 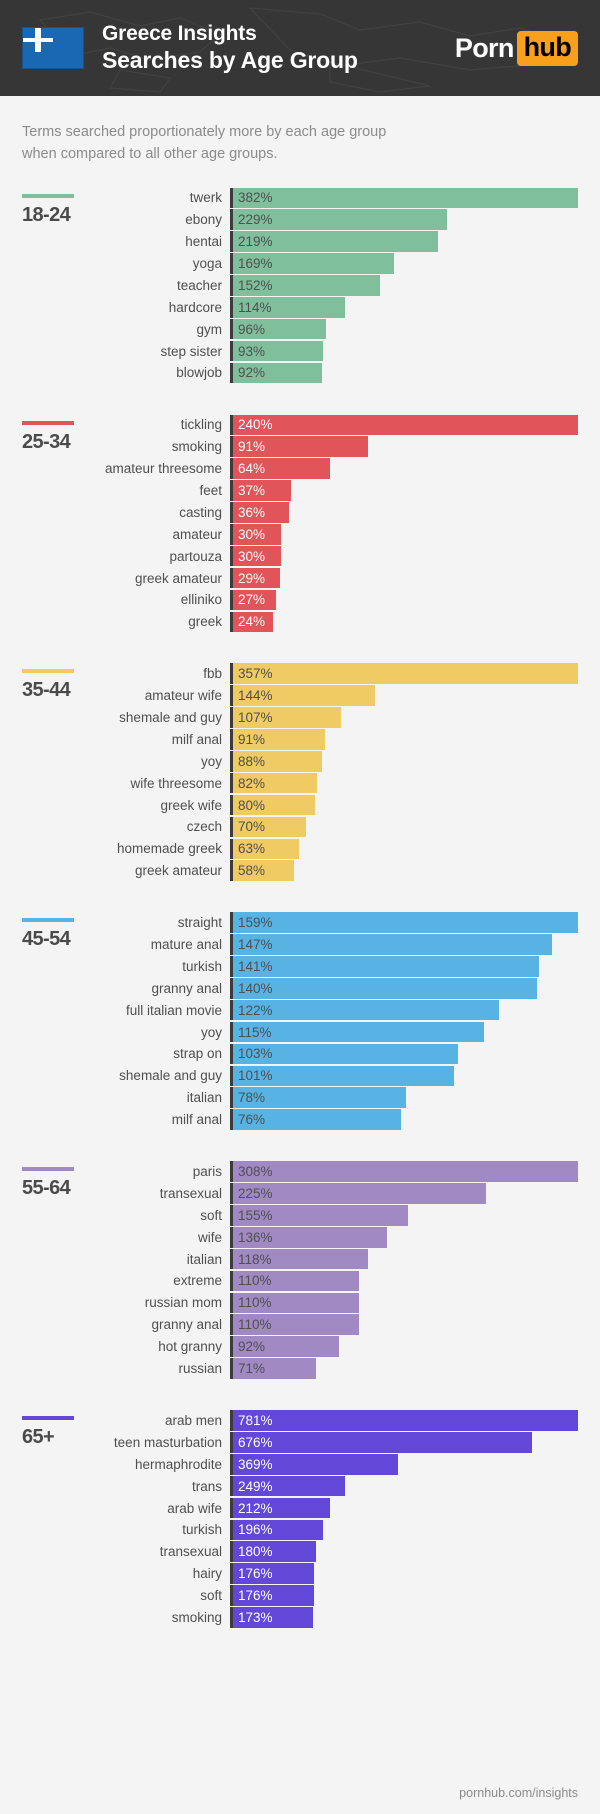 What do you see at coordinates (53, 48) in the screenshot?
I see `greece-flag-icon` at bounding box center [53, 48].